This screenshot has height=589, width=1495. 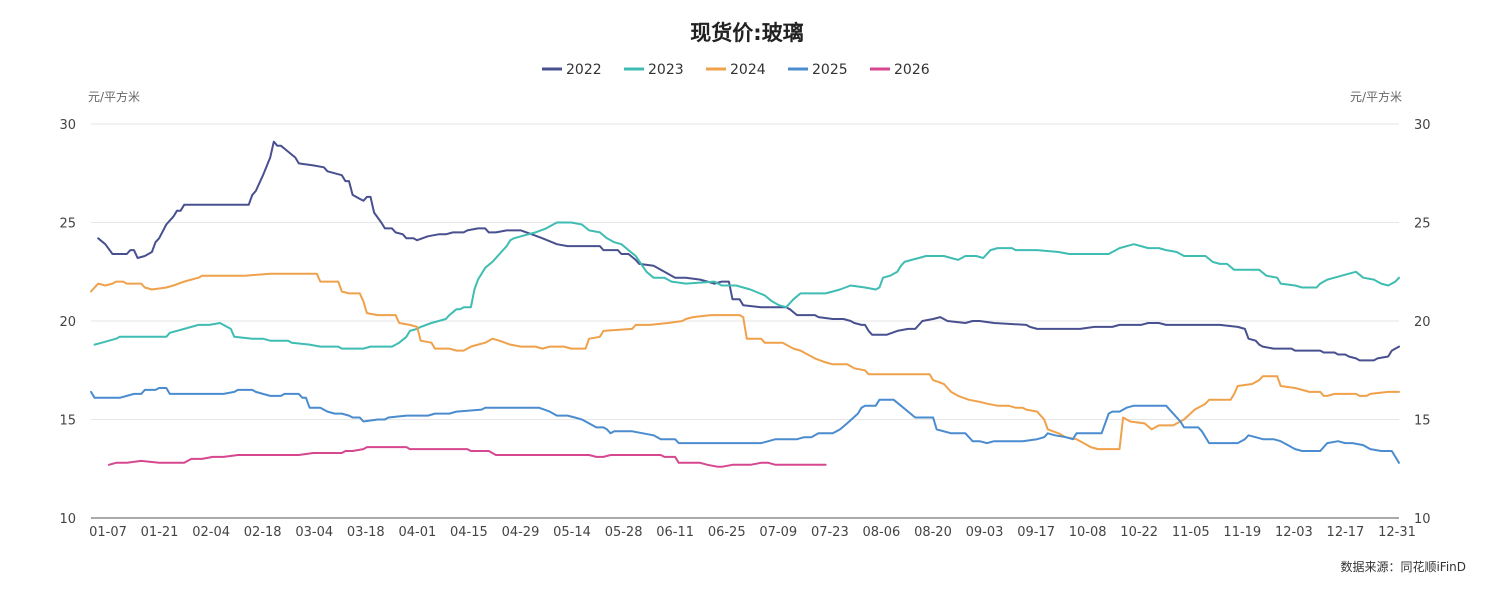 What do you see at coordinates (469, 532) in the screenshot?
I see `x-tick-label: 04-15` at bounding box center [469, 532].